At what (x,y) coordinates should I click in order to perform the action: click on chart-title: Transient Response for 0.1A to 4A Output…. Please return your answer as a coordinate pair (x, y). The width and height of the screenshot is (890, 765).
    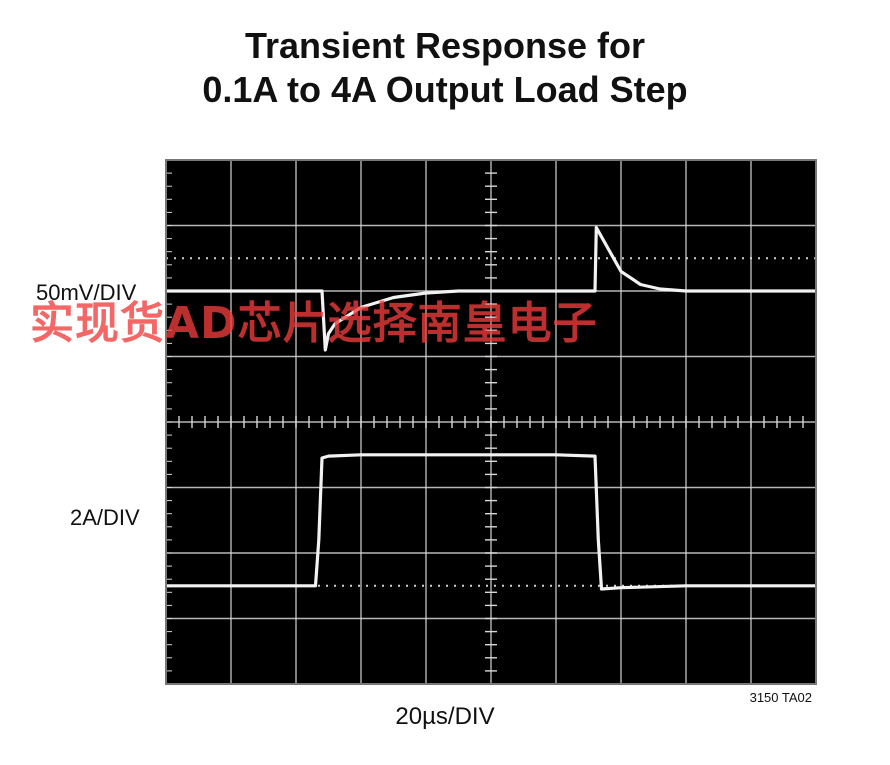
    Looking at the image, I should click on (445, 68).